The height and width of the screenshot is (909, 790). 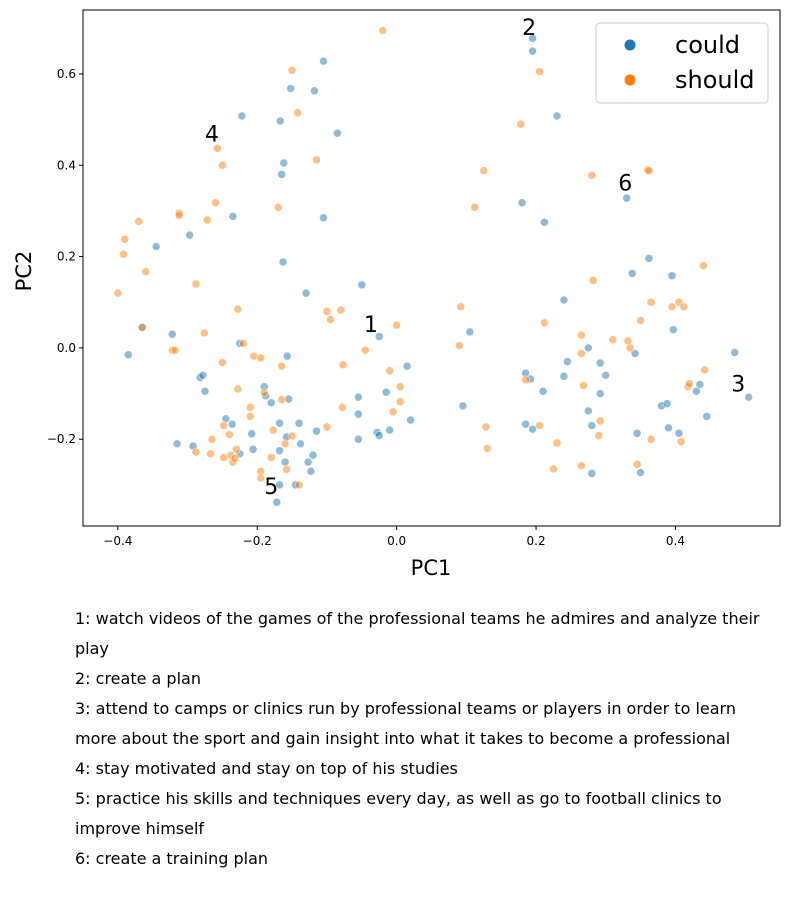 What do you see at coordinates (431, 568) in the screenshot?
I see `x-axis-title: PC1` at bounding box center [431, 568].